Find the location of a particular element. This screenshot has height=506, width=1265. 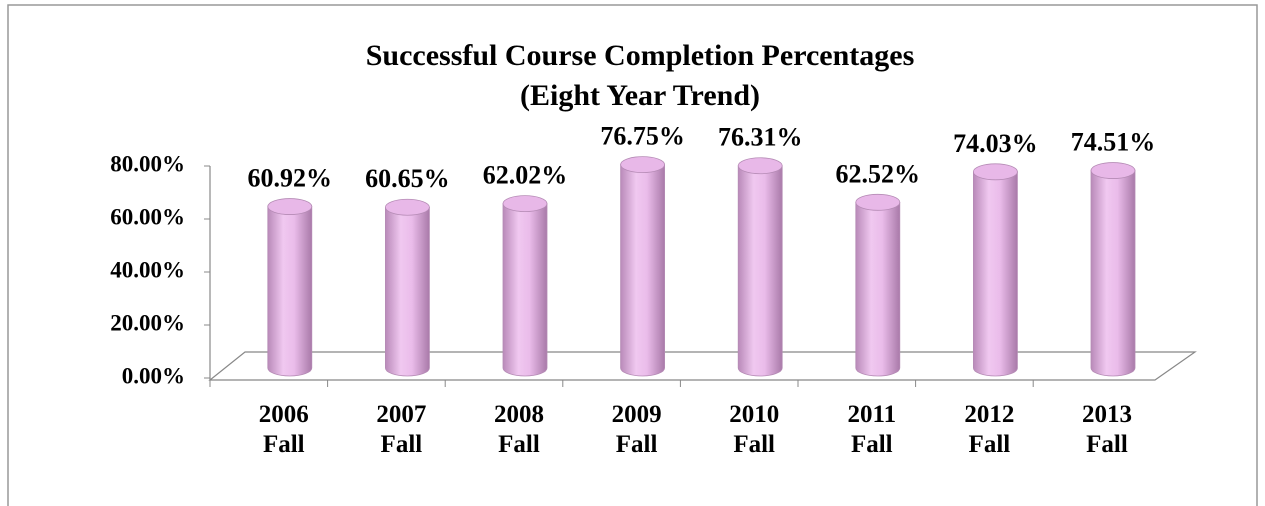

y-tick-label: 20.00% is located at coordinates (147, 322).